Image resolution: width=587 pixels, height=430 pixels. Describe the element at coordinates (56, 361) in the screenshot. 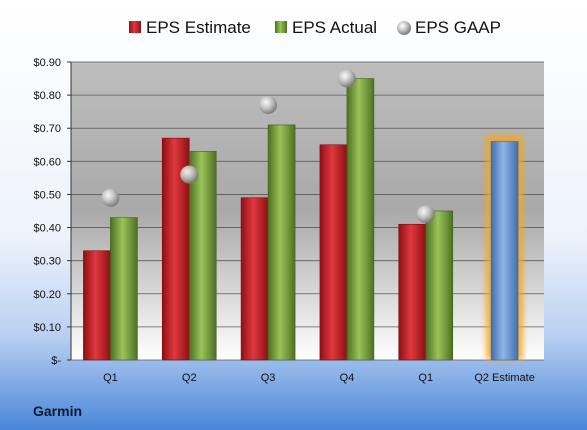

I see `y-tick-label: $-` at that location.